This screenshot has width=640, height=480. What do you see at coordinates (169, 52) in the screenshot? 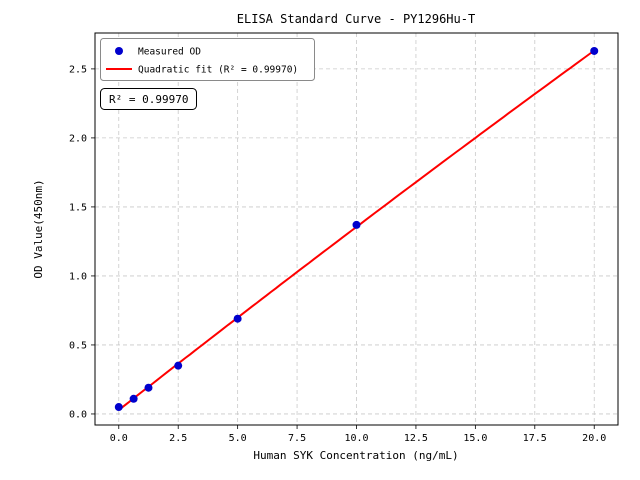
I see `legend-label-measured-od: Measured OD` at bounding box center [169, 52].